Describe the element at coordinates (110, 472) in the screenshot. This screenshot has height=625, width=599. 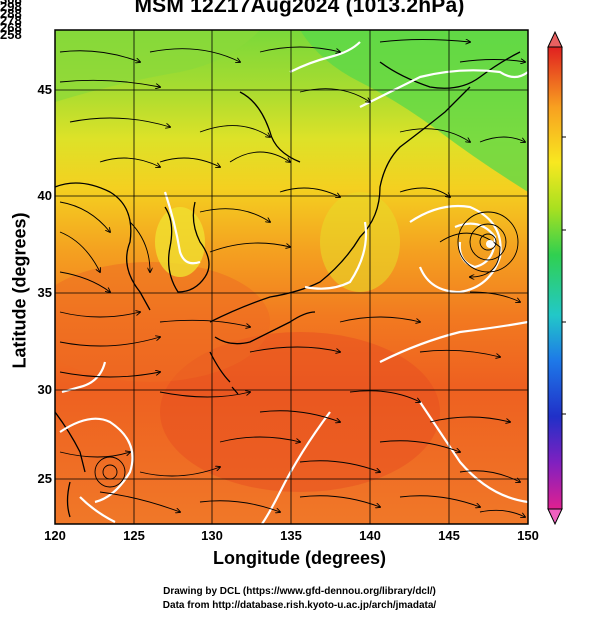
I see `vortex-sw` at that location.